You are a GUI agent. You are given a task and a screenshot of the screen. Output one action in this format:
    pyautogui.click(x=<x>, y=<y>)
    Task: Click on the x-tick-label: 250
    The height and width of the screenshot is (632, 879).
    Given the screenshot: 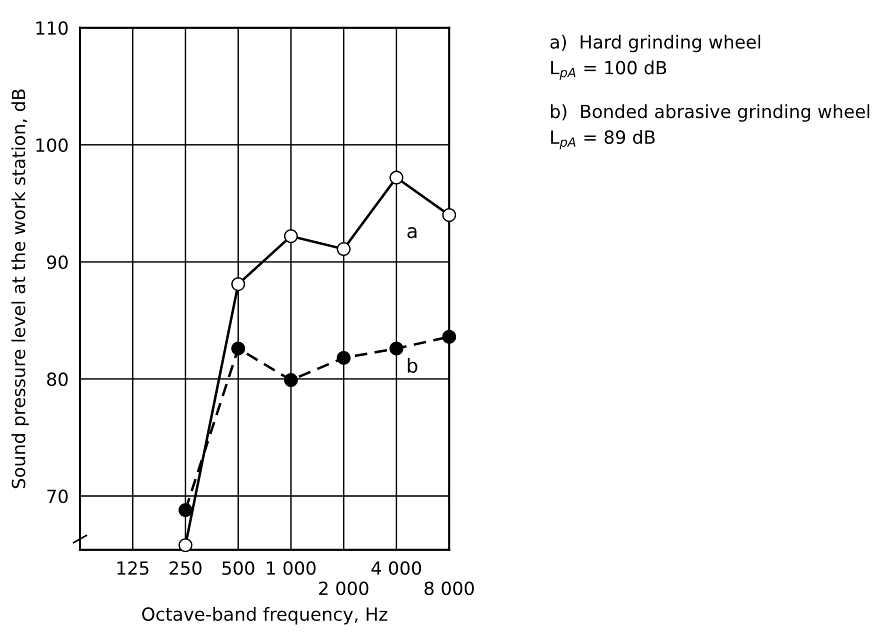 What is the action you would take?
    pyautogui.click(x=186, y=568)
    